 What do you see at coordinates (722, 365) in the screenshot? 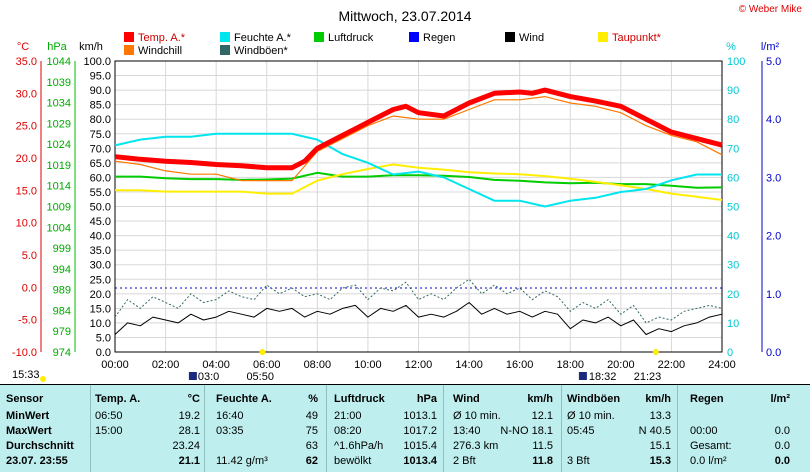
I see `x-tick-label: 24:00` at bounding box center [722, 365].